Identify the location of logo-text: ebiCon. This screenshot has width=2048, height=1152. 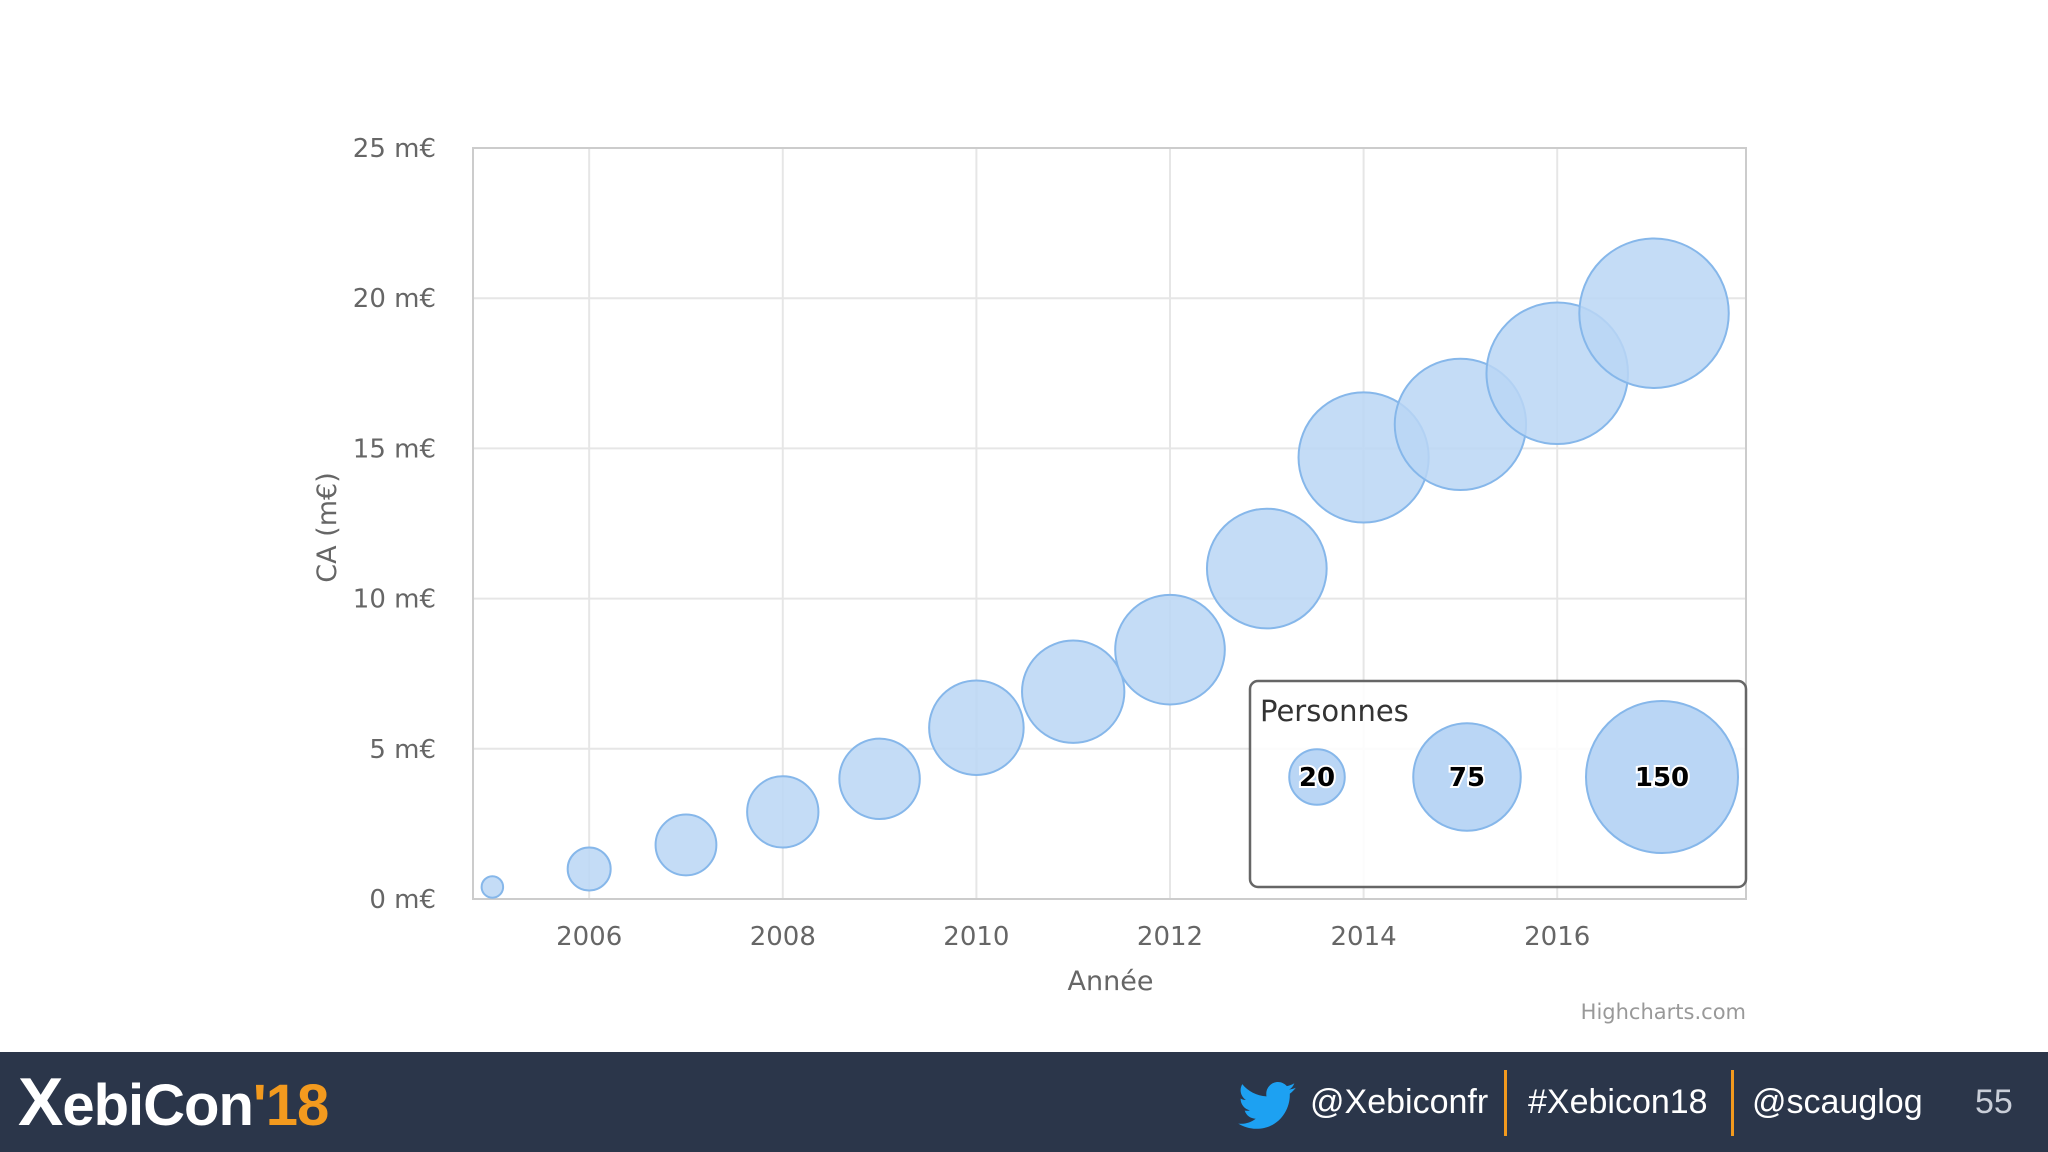
(158, 1105).